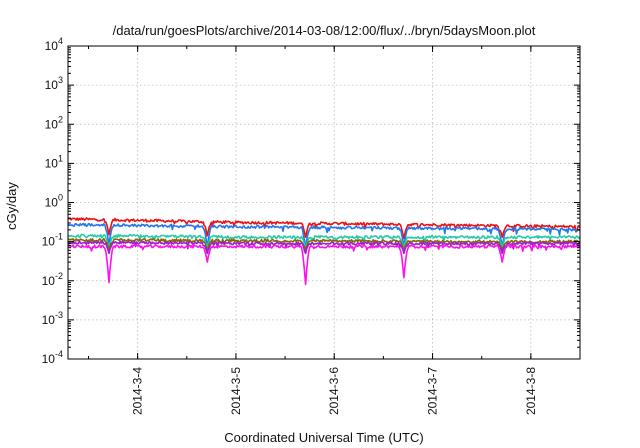 The height and width of the screenshot is (448, 640). Describe the element at coordinates (323, 437) in the screenshot. I see `x-axis-label: Coordinated Universal Time (UTC)` at that location.